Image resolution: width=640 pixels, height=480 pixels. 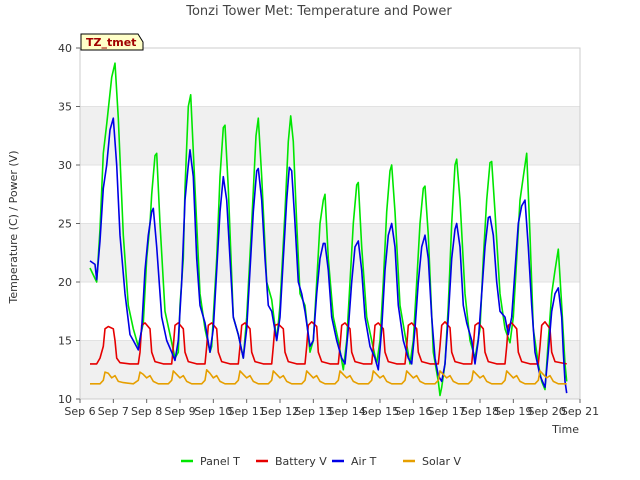 I want to click on station-badge: TZ_tmet, so click(x=112, y=42).